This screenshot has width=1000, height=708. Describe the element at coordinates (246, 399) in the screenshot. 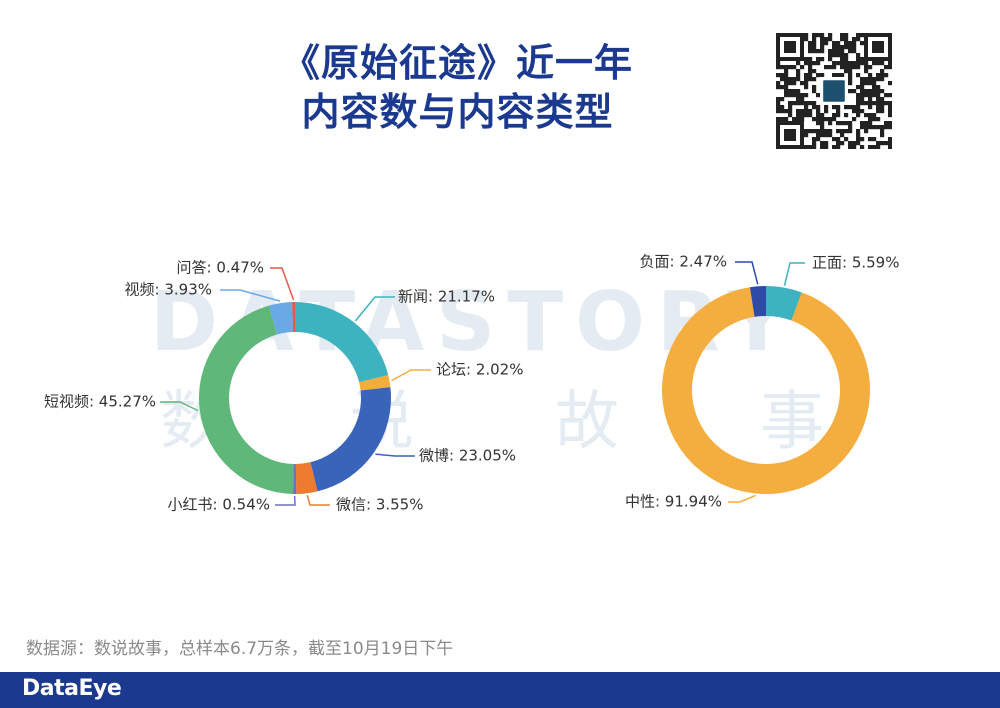

I see `donut1-slice-短视频` at that location.